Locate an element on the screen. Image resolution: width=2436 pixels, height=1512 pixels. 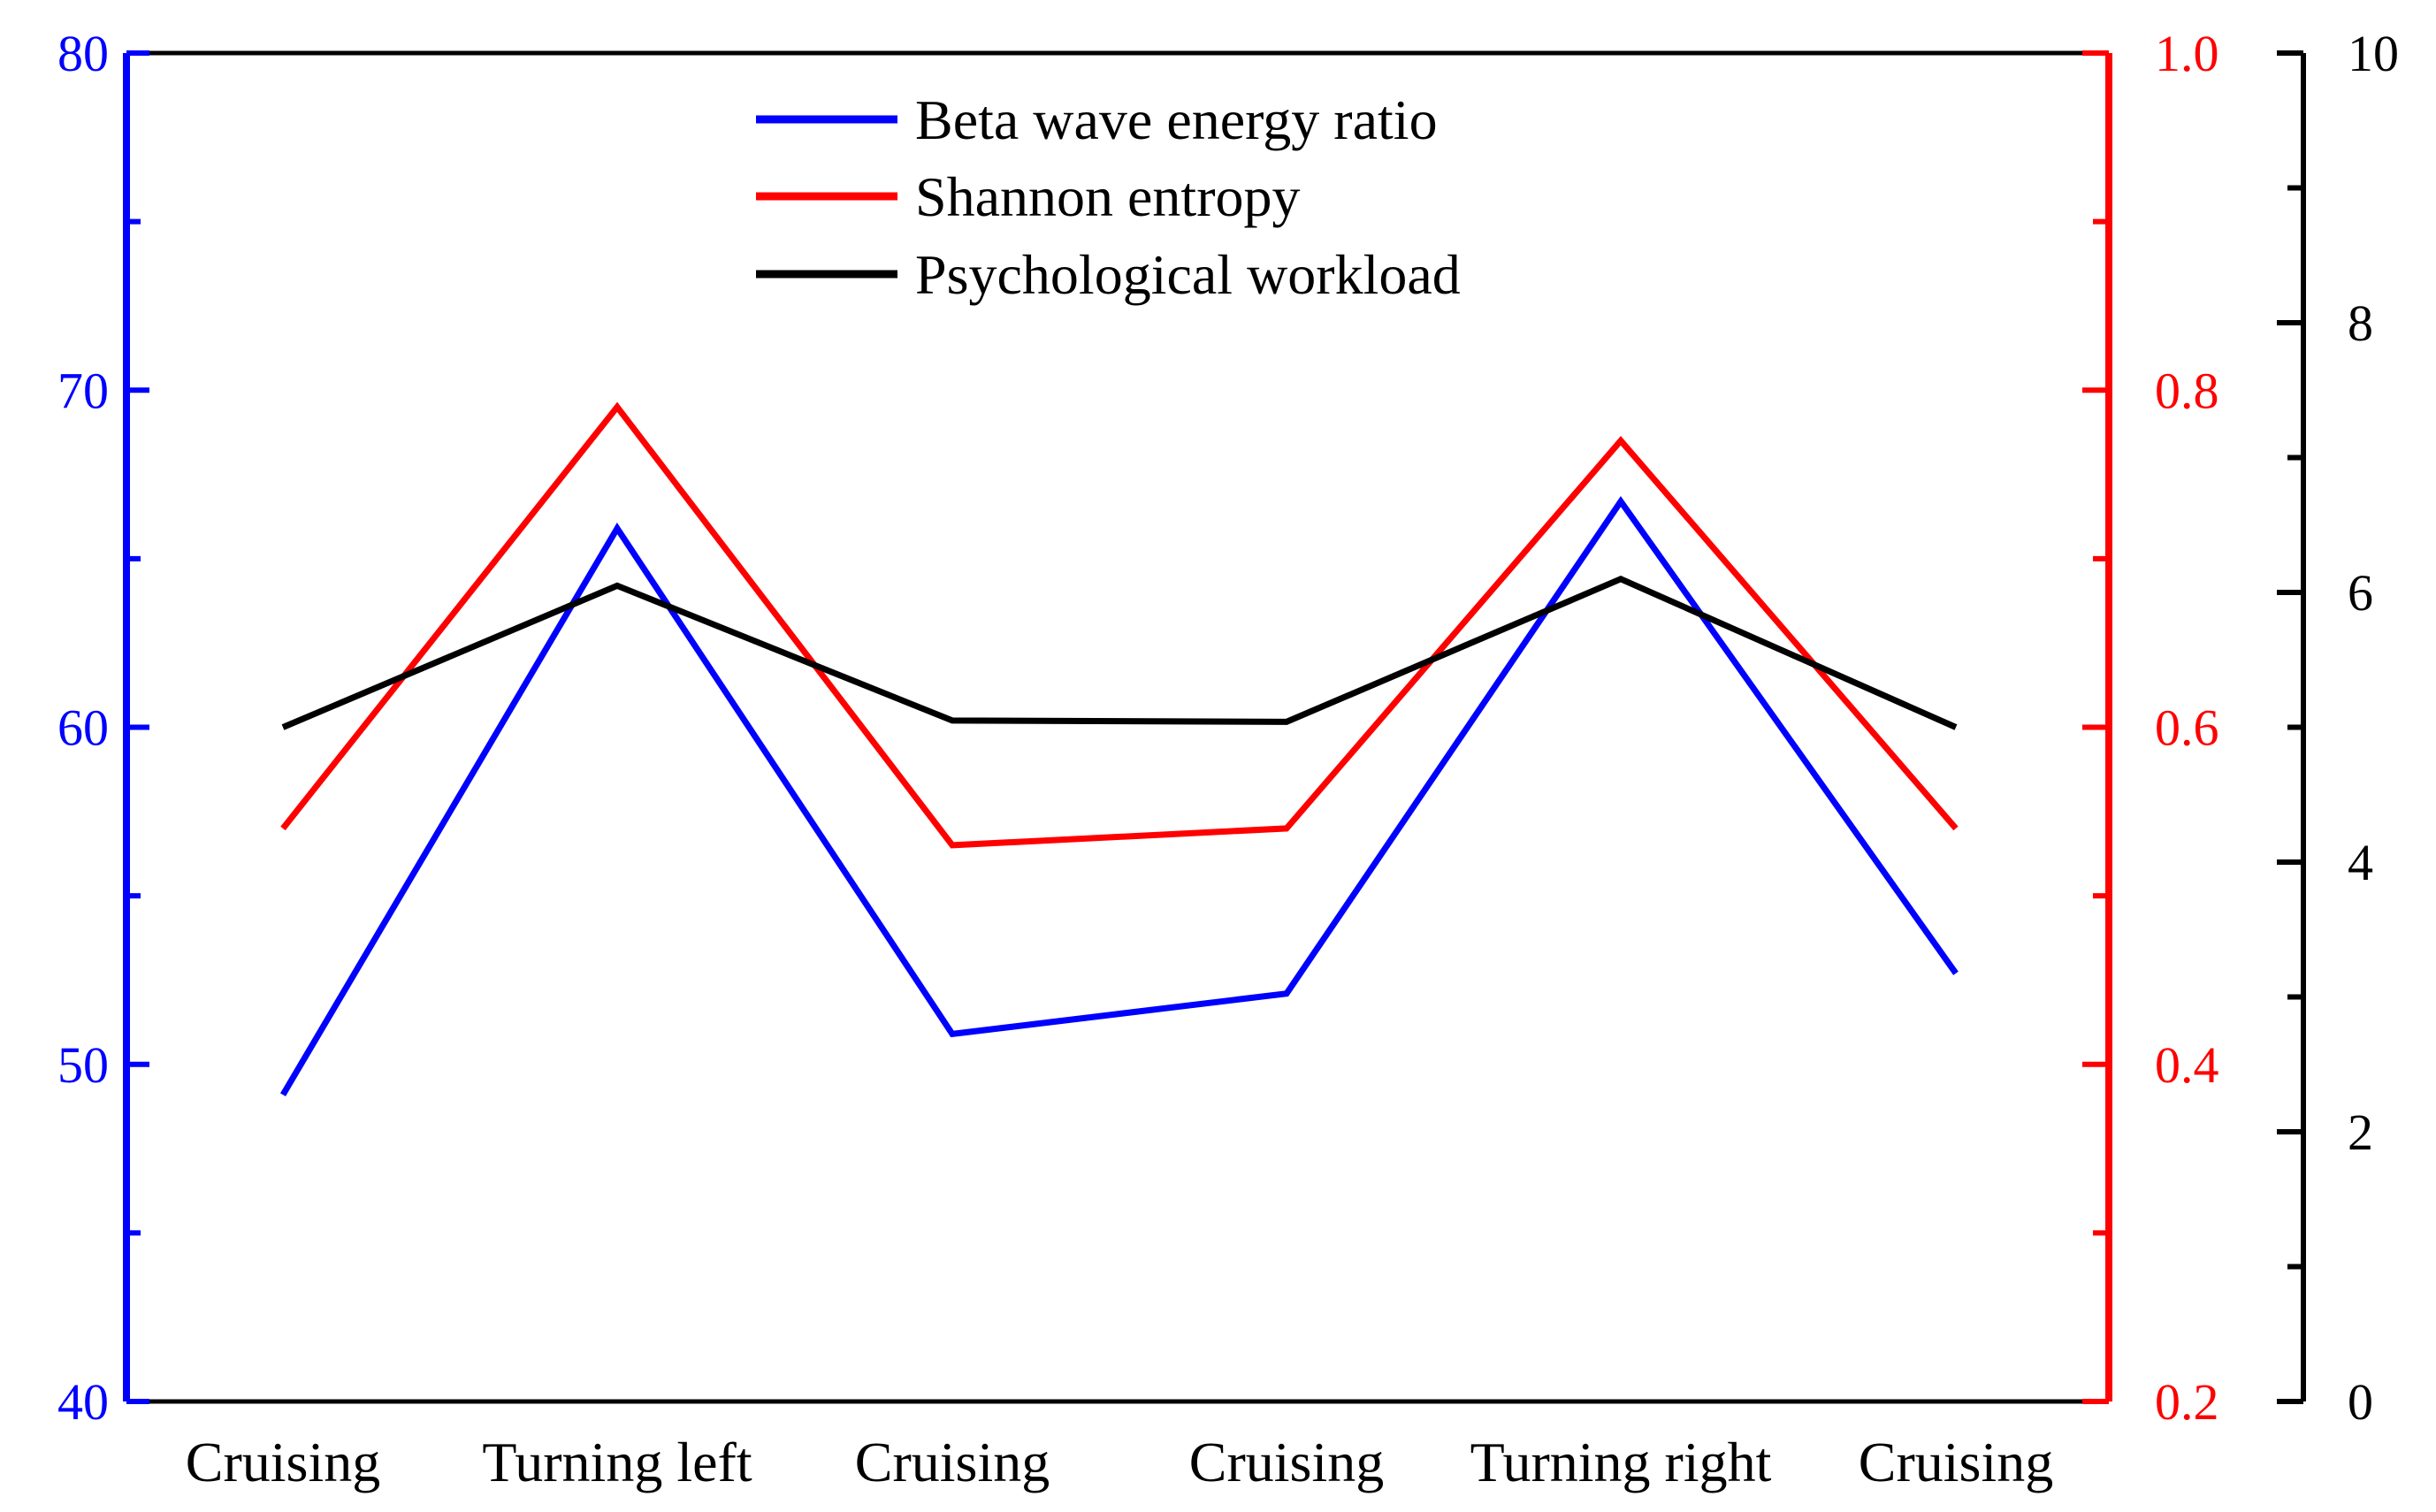
legend-label: Psychological workload is located at coordinates (1188, 274).